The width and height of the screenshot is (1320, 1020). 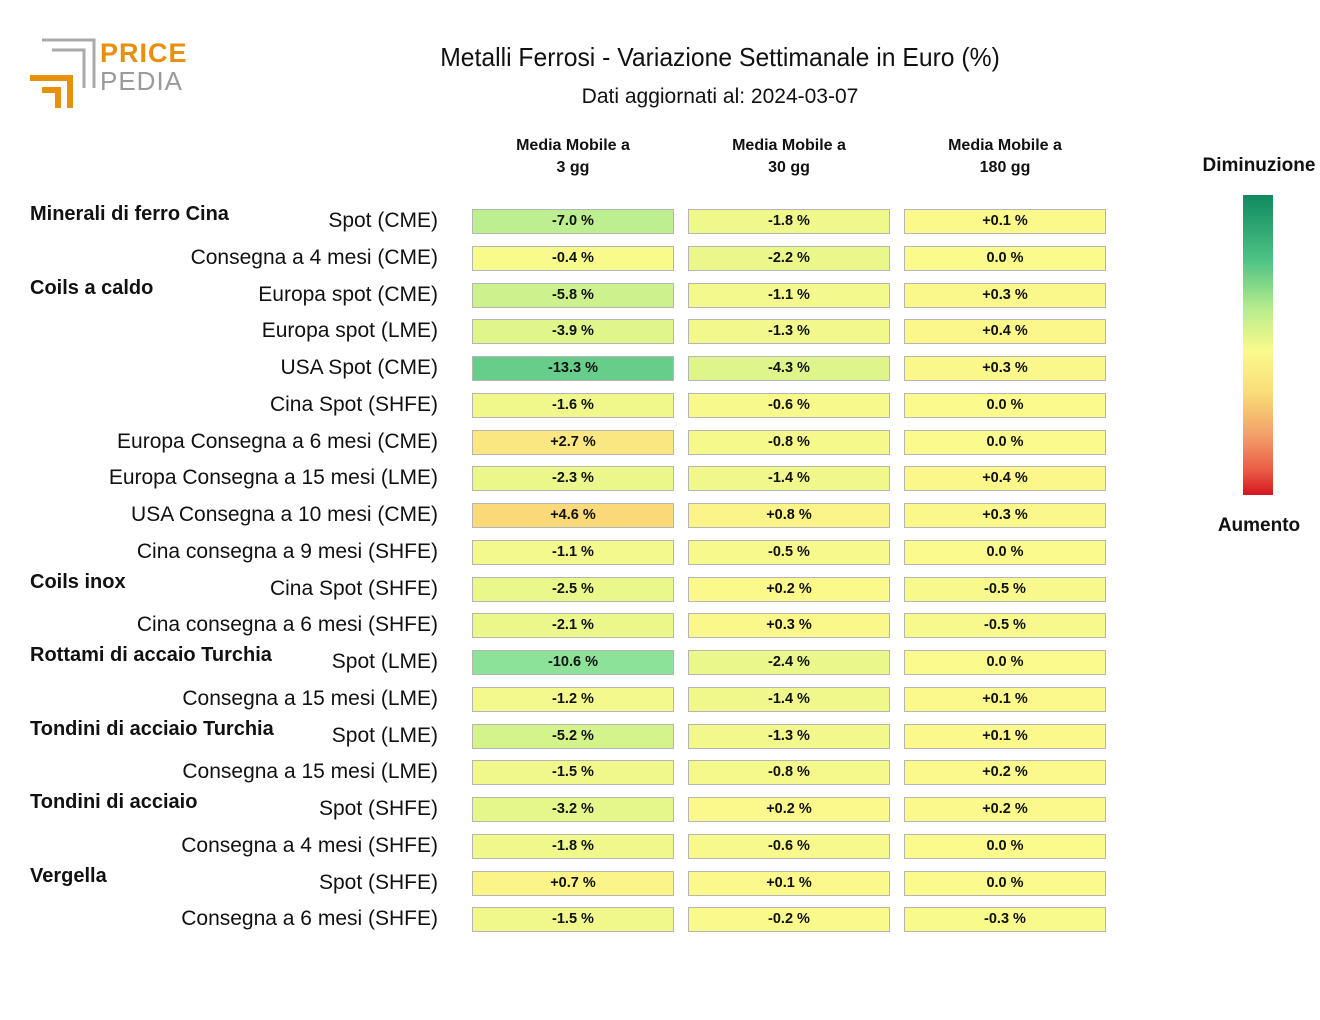 What do you see at coordinates (359, 367) in the screenshot?
I see `row-label: USA Spot (CME)` at bounding box center [359, 367].